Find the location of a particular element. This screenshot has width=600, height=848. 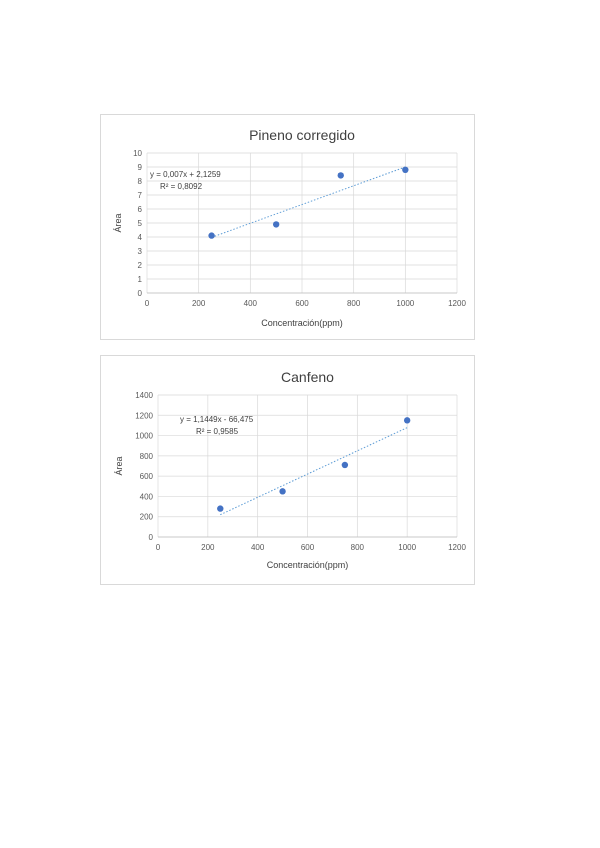

y-tick-label: 6 is located at coordinates (140, 209).